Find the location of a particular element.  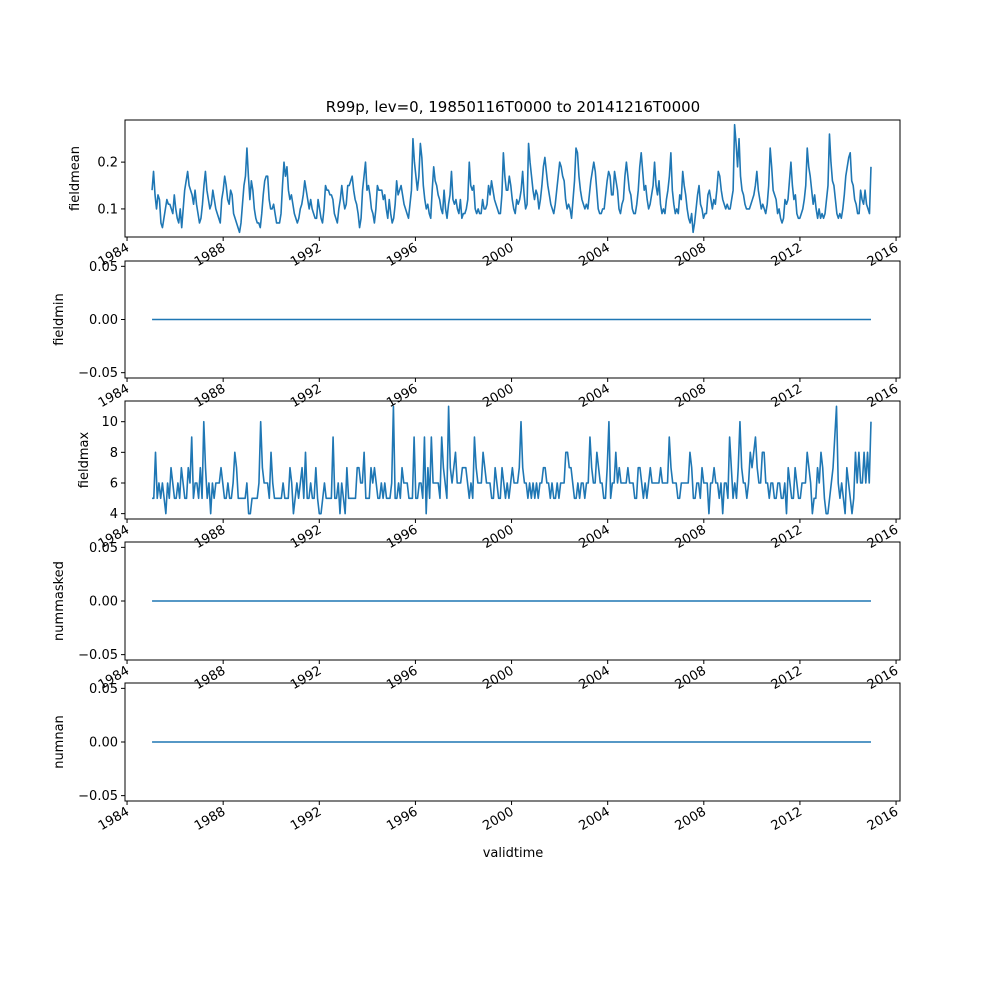

series-line-fieldmean is located at coordinates (511, 178).